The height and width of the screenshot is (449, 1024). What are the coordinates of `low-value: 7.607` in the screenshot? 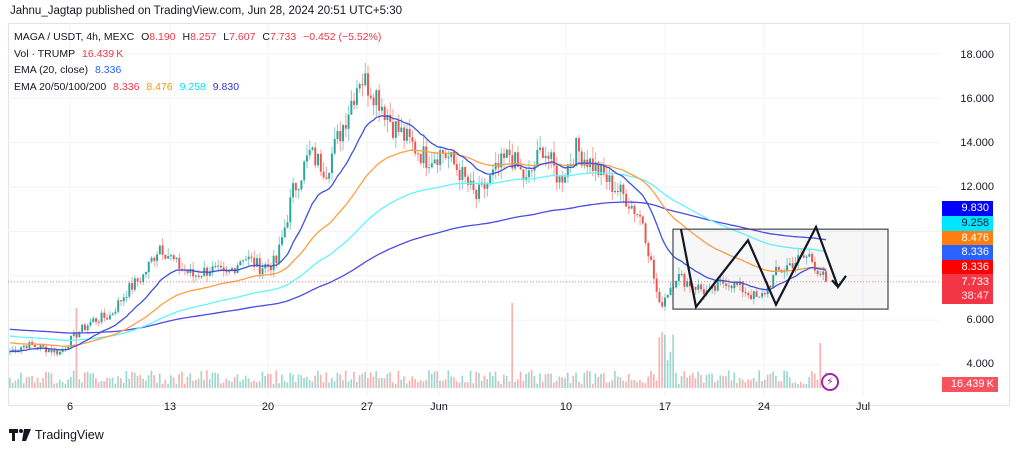 It's located at (242, 37).